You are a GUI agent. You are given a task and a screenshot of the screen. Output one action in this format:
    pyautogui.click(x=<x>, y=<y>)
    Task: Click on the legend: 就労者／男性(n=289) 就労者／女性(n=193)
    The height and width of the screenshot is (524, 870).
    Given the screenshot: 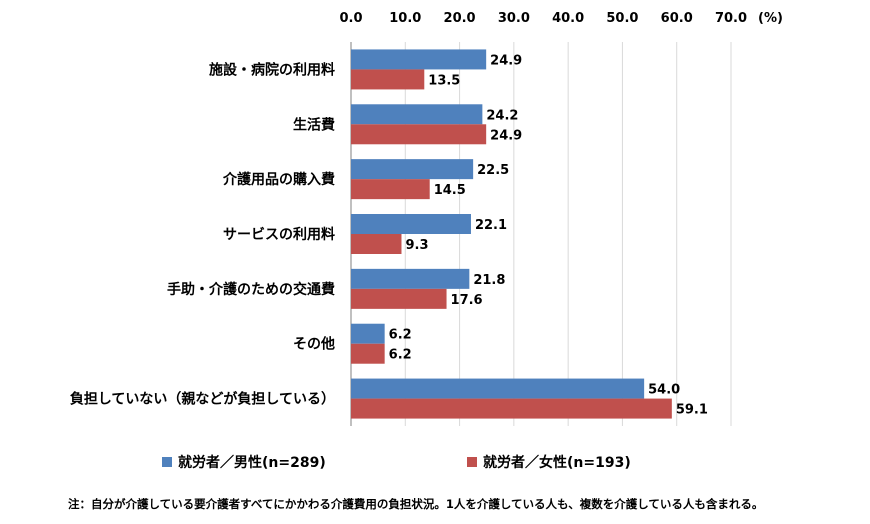 What is the action you would take?
    pyautogui.click(x=435, y=463)
    